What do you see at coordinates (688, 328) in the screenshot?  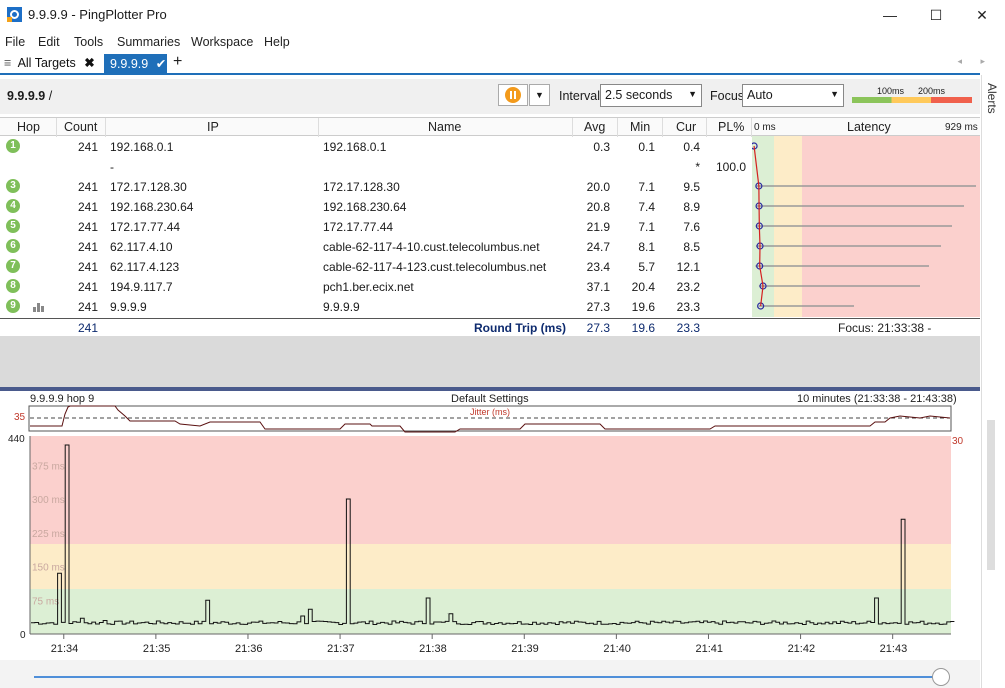 I see `summary-cur: 23.3` at bounding box center [688, 328].